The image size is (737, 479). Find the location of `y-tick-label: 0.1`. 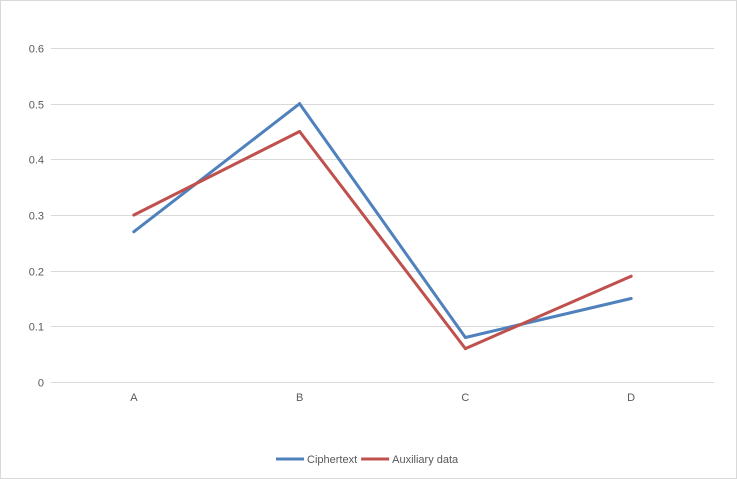

y-tick-label: 0.1 is located at coordinates (36, 328).